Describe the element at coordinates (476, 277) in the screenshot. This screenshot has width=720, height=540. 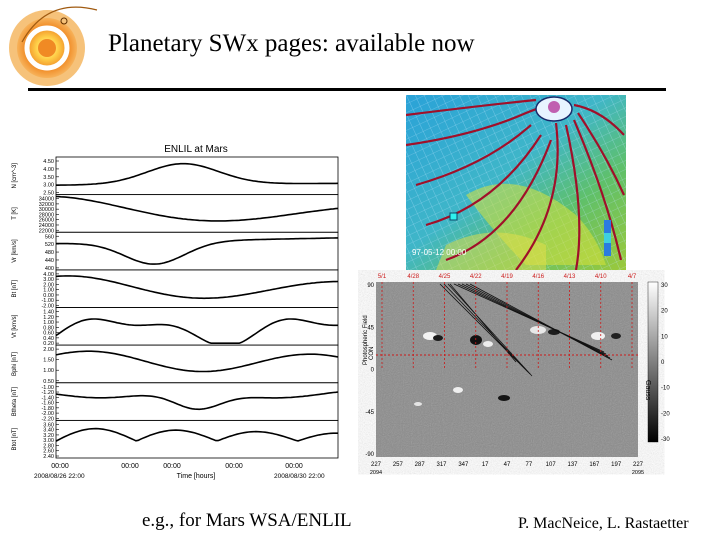
I see `date-label: 4/22` at that location.